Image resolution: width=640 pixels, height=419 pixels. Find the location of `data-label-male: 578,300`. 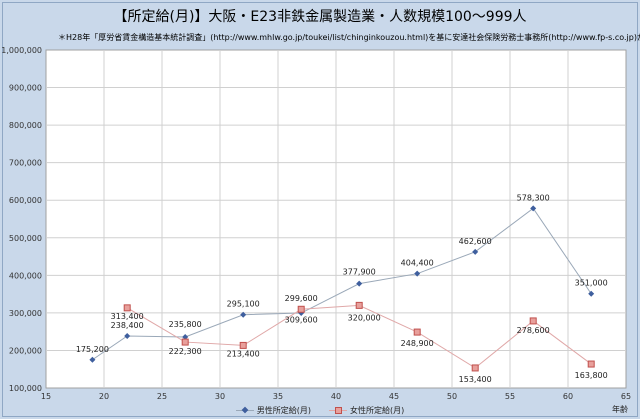

data-label-male: 578,300 is located at coordinates (533, 197).